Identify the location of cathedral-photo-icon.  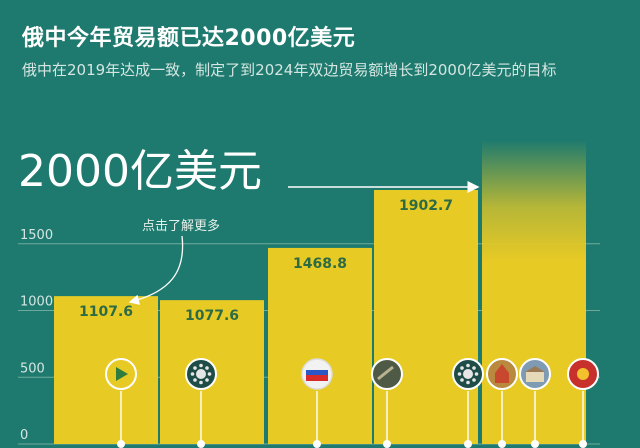
(502, 374).